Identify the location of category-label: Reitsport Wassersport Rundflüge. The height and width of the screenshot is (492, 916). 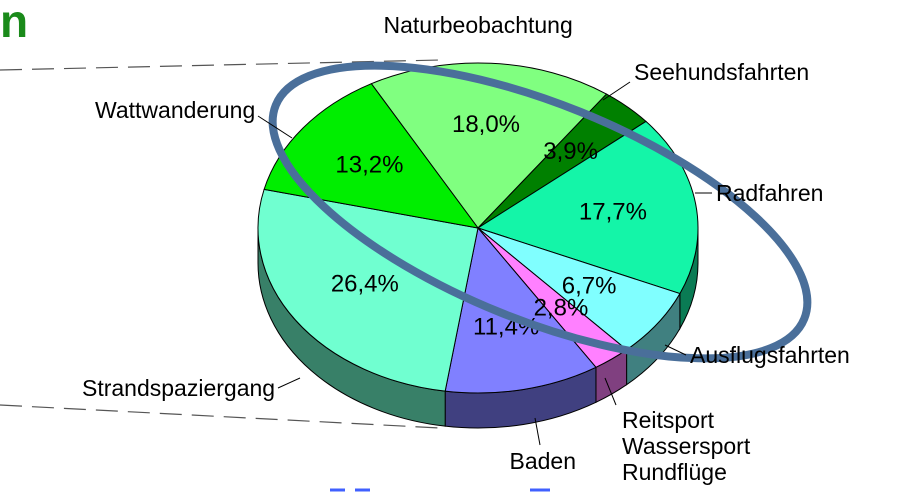
(686, 446).